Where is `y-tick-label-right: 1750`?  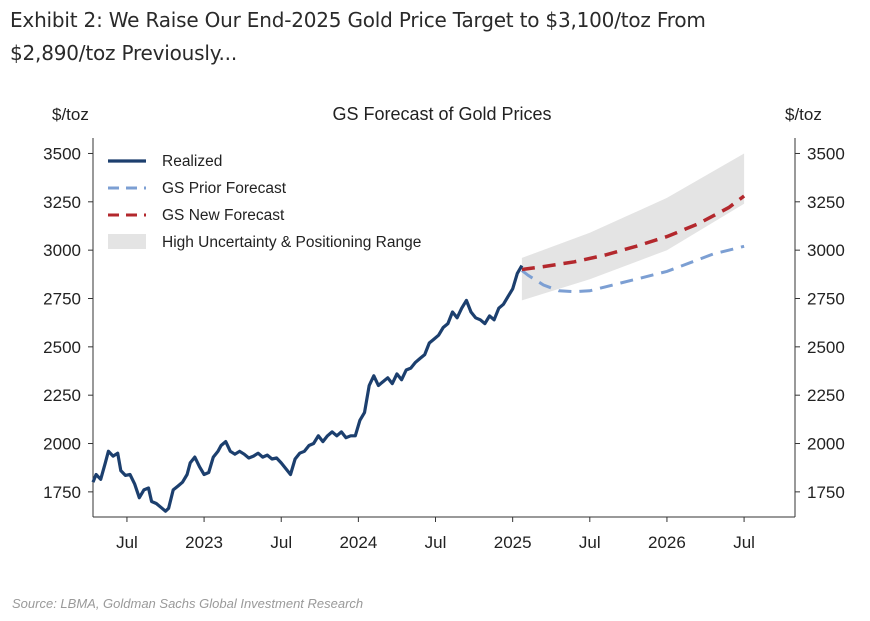 y-tick-label-right: 1750 is located at coordinates (826, 492).